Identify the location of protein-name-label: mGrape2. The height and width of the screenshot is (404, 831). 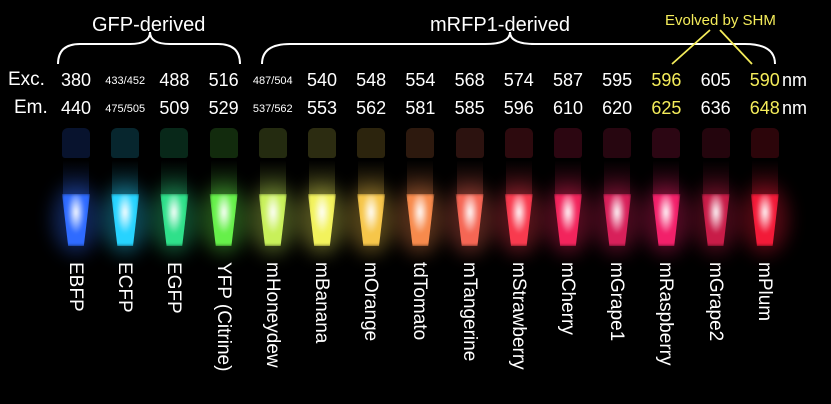
(715, 302).